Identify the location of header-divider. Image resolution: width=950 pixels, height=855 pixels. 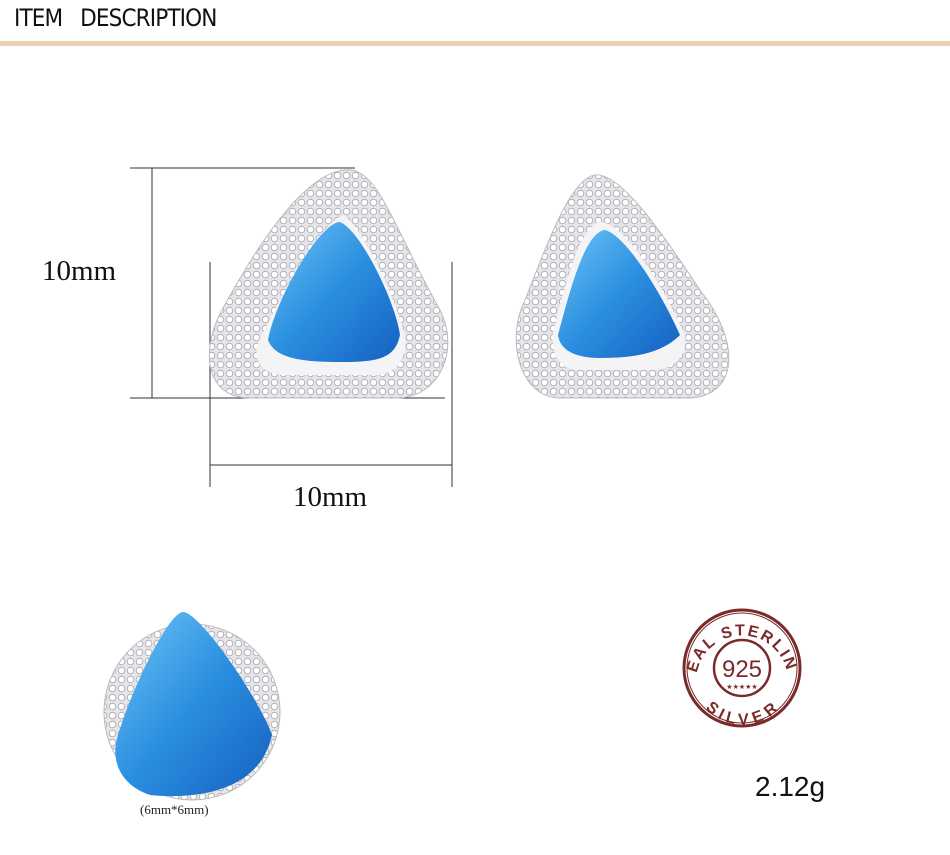
(475, 43).